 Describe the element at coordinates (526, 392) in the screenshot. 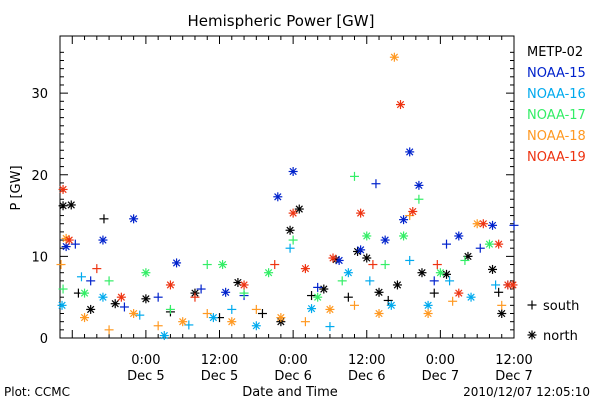

I see `plot-timestamp: 2010/12/07 12:05:10` at that location.